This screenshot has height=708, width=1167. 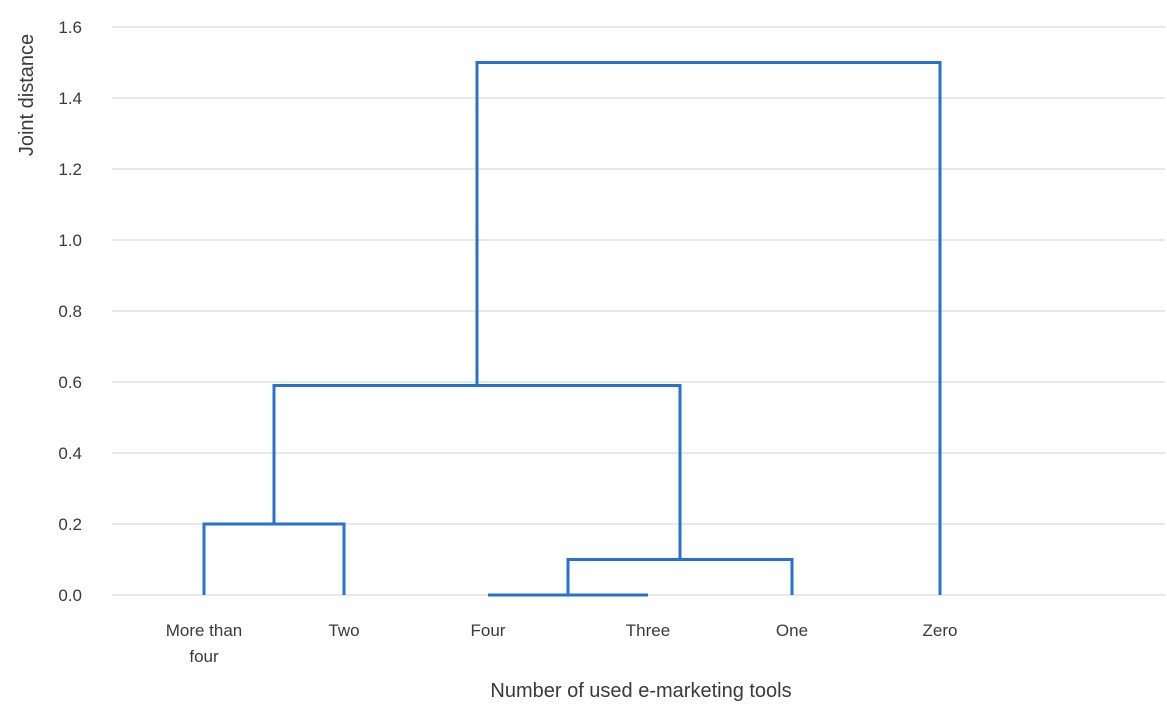 What do you see at coordinates (70, 595) in the screenshot?
I see `y-tick-label: 0.0` at bounding box center [70, 595].